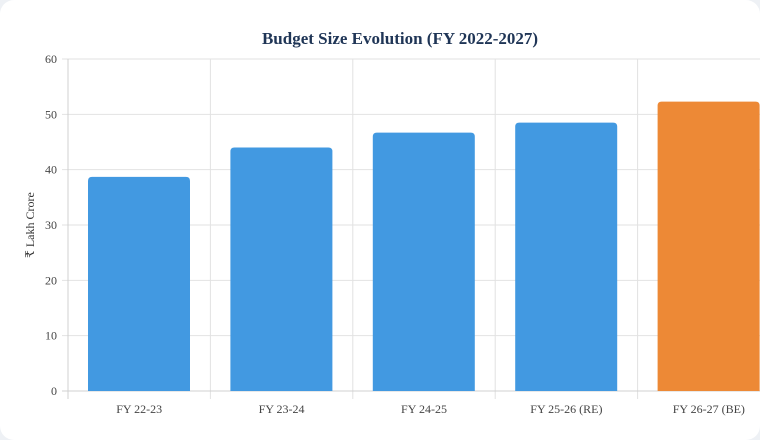 This screenshot has height=440, width=760. Describe the element at coordinates (51, 59) in the screenshot. I see `y-tick-label: 60` at that location.